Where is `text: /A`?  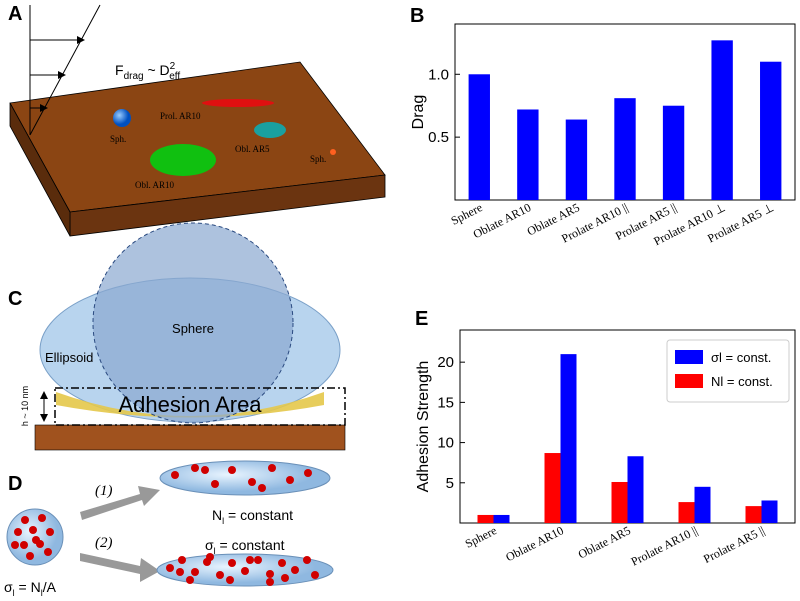
text: /A is located at coordinates (50, 587).